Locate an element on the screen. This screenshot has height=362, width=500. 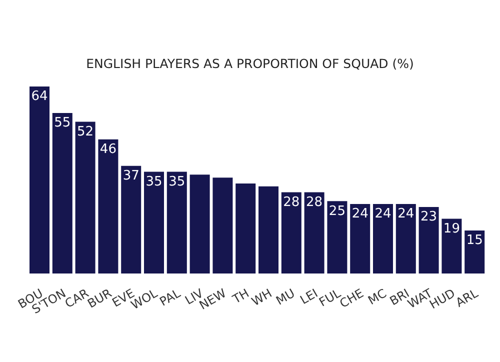
x-tick-label: LEI is located at coordinates (309, 297).